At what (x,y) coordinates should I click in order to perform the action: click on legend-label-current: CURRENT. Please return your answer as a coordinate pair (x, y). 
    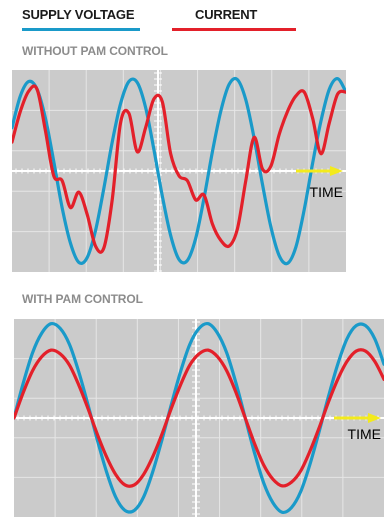
    Looking at the image, I should click on (226, 14).